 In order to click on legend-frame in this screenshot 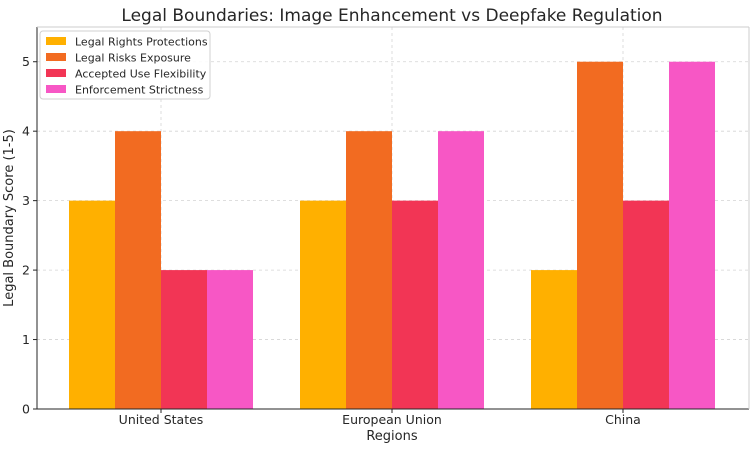, I will do `click(125, 65)`.